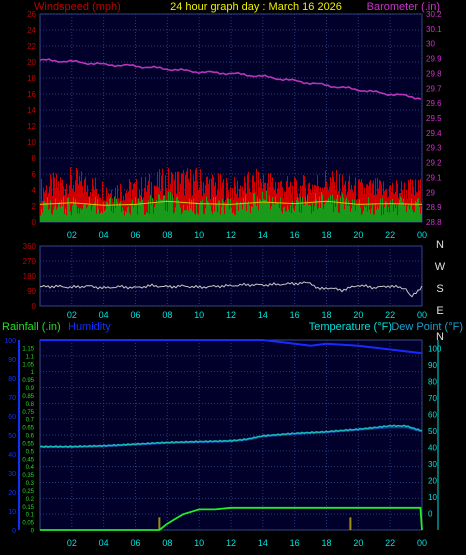  I want to click on panel2-time-tick-label: 12, so click(231, 315).